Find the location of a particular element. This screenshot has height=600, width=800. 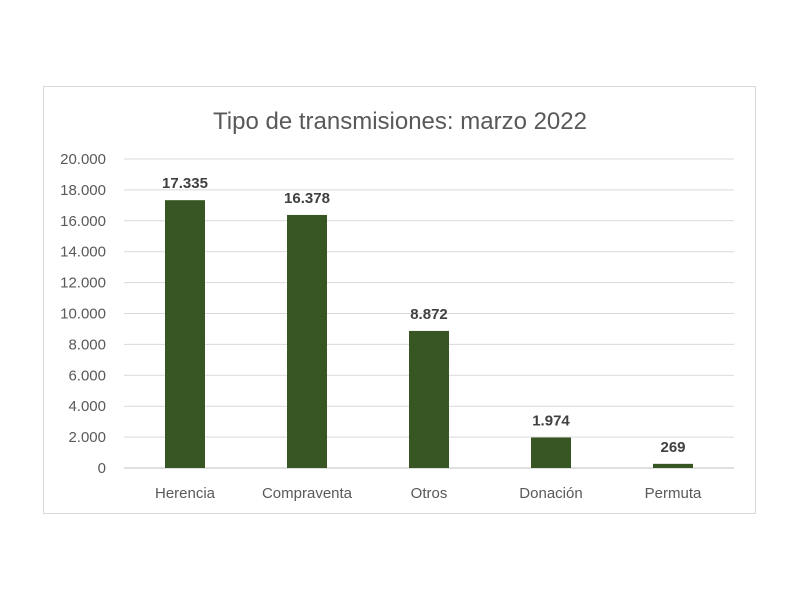

y-tick-label: 0 is located at coordinates (102, 468).